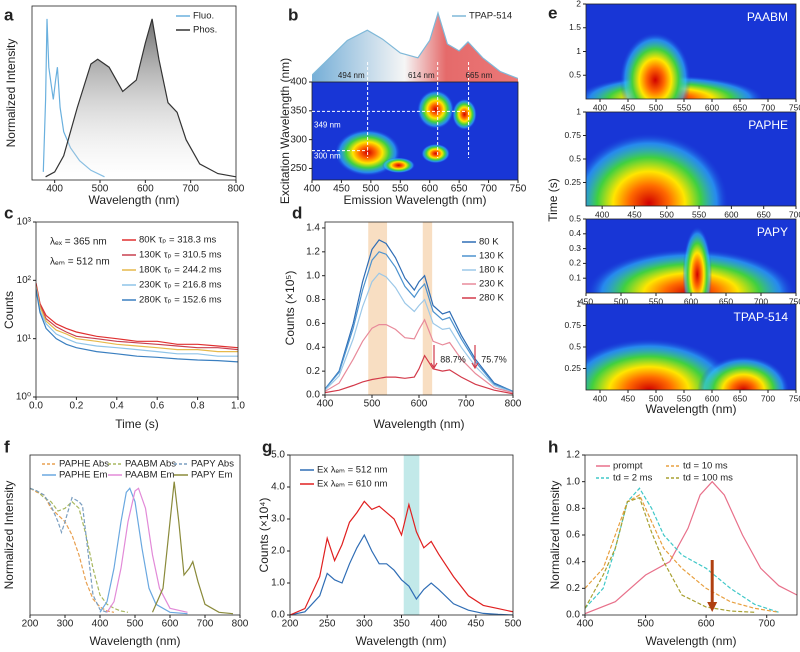  What do you see at coordinates (84, 464) in the screenshot?
I see `legend-label: PAPHE Abs` at bounding box center [84, 464].